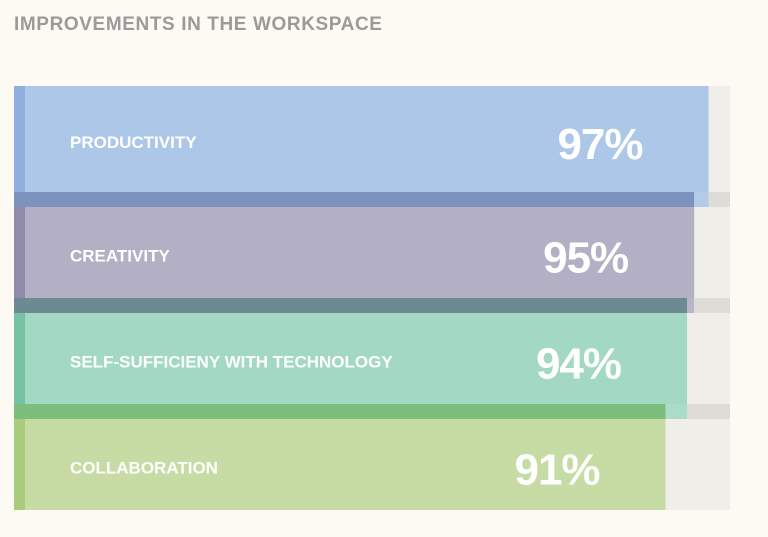 The width and height of the screenshot is (768, 537). I want to click on value-label: 97%, so click(599, 144).